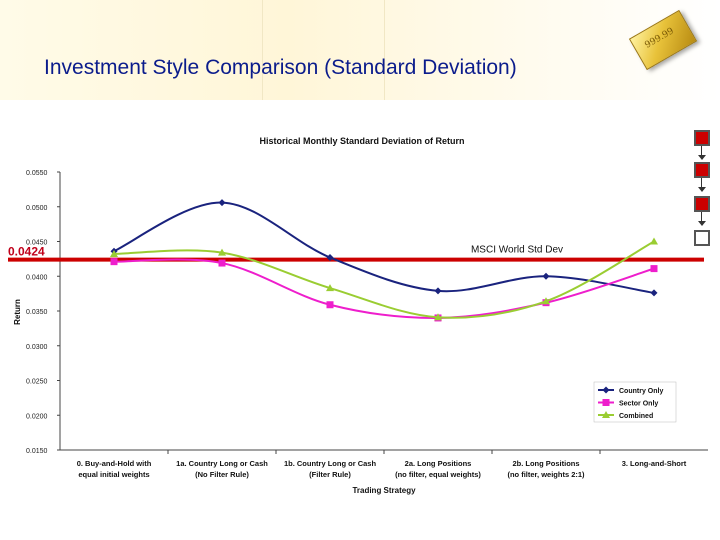 This screenshot has height=540, width=720. What do you see at coordinates (17, 312) in the screenshot?
I see `y-axis-label: Return` at bounding box center [17, 312].